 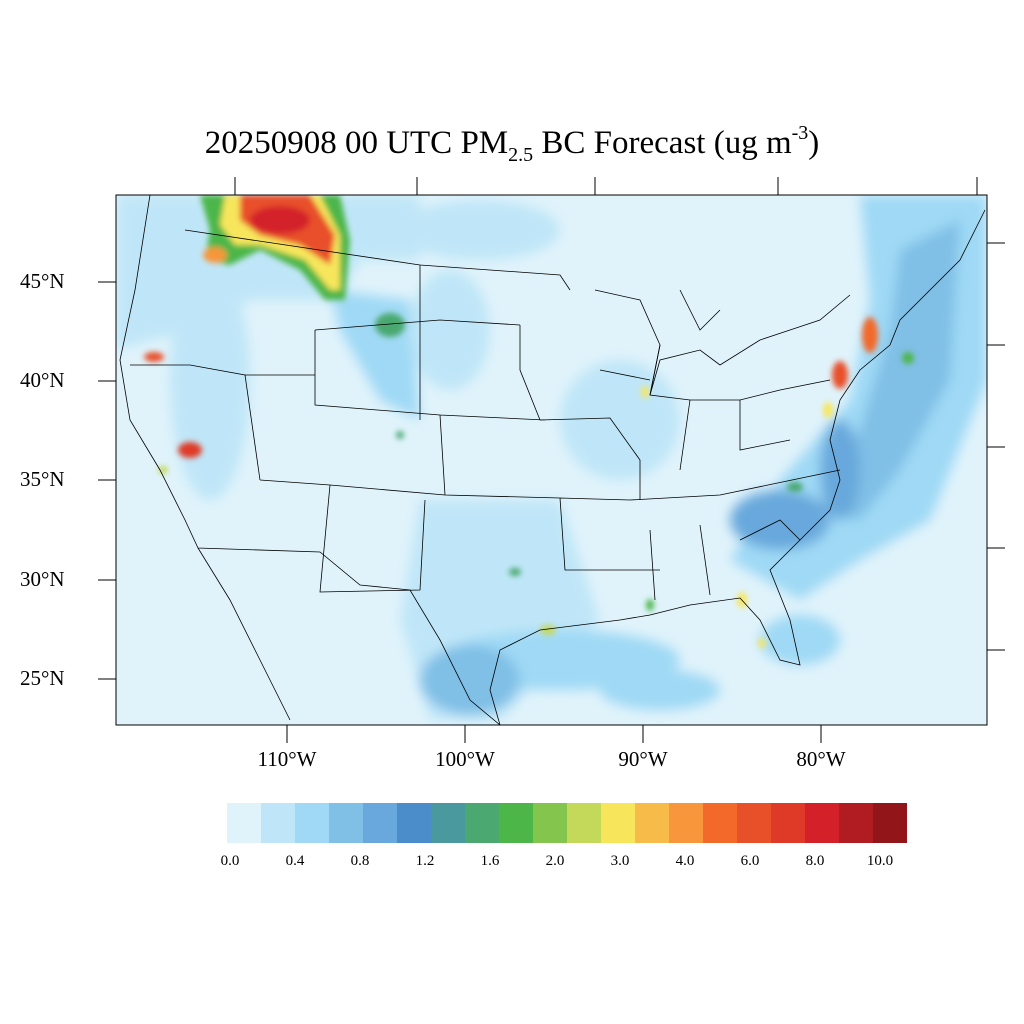 What do you see at coordinates (360, 861) in the screenshot?
I see `colorbar-label: 0.8` at bounding box center [360, 861].